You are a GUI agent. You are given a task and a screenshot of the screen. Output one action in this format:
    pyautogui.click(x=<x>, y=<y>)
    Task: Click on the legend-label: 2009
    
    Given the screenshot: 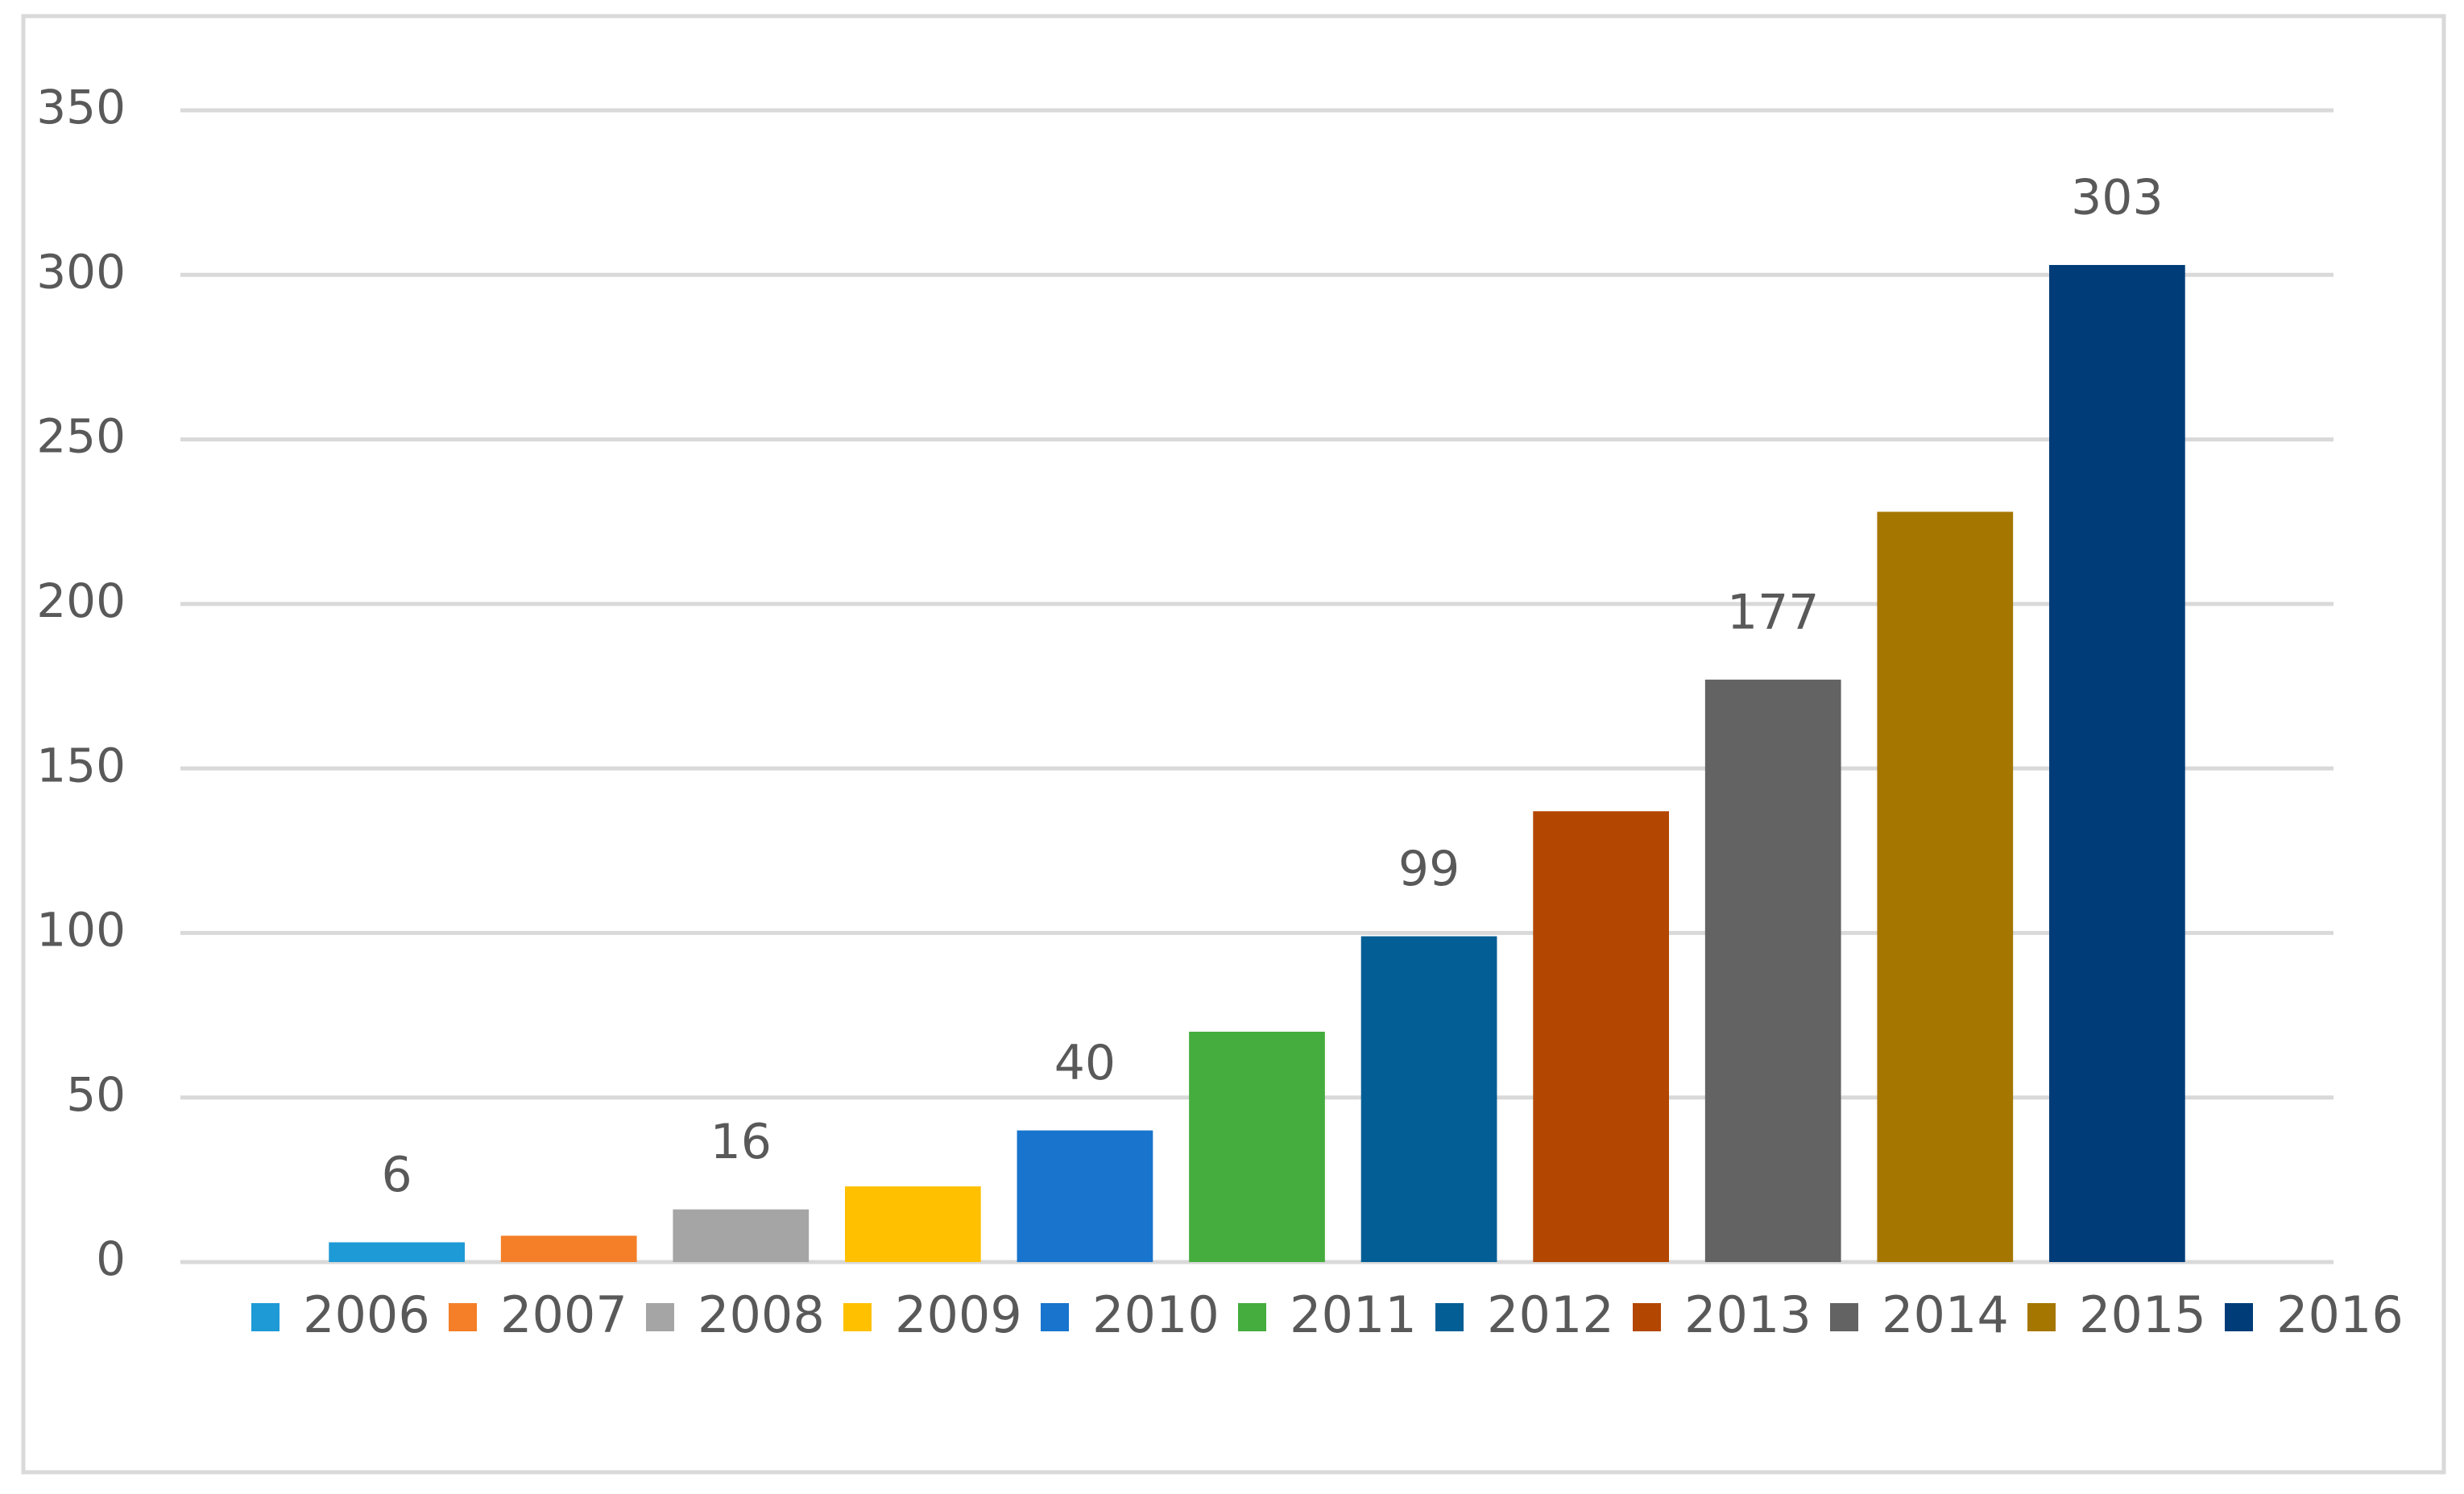 What is the action you would take?
    pyautogui.click(x=958, y=1314)
    